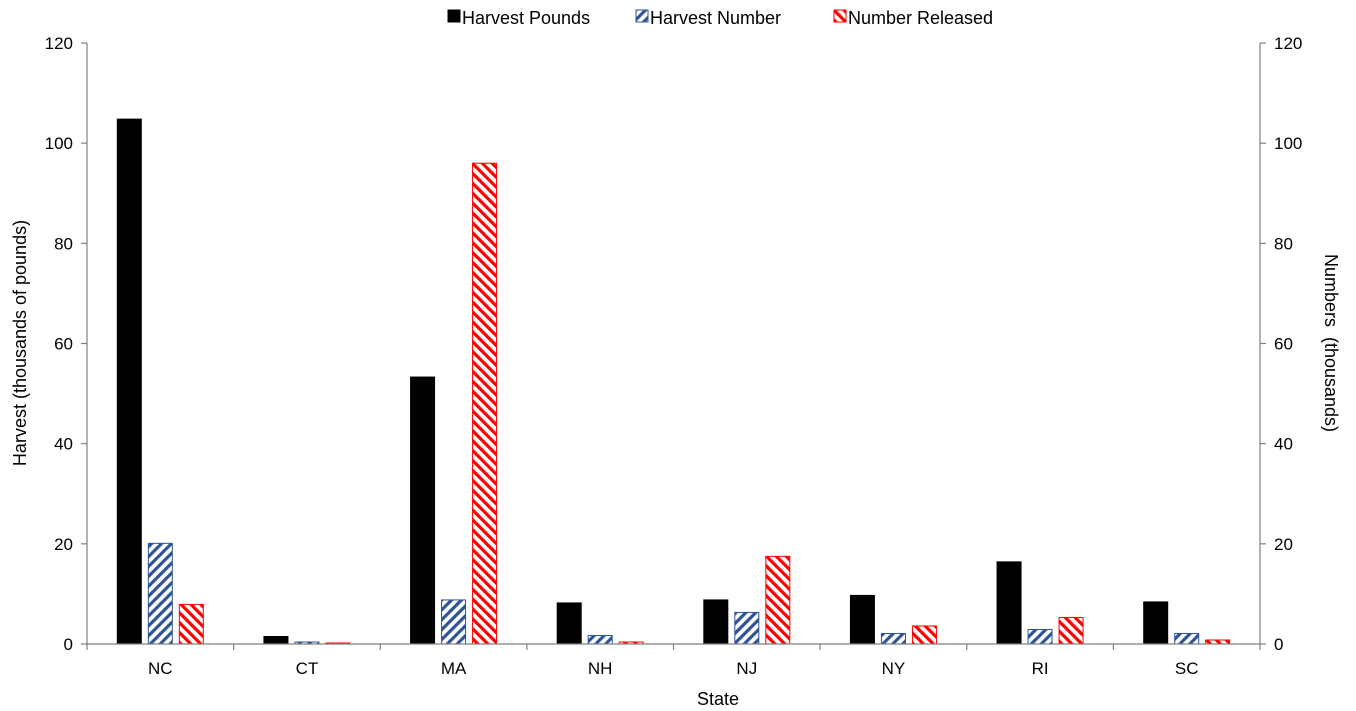  I want to click on y-tick-label: 100, so click(59, 143).